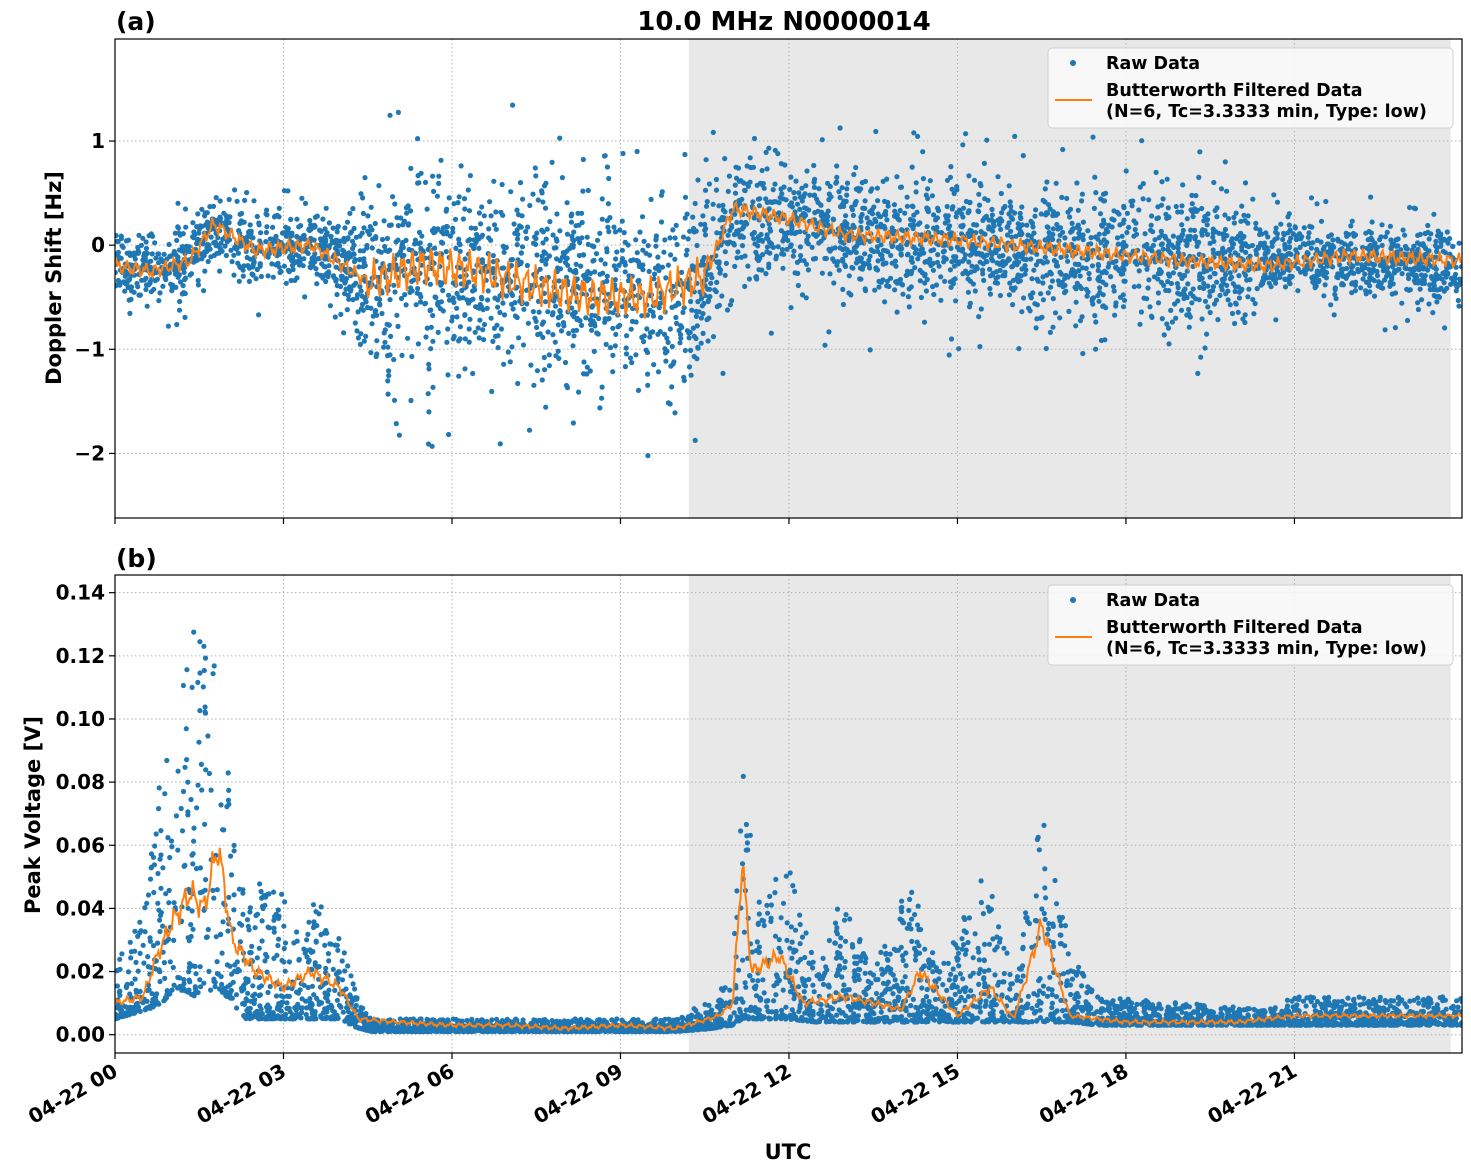 This screenshot has height=1172, width=1471. I want to click on panel-a-x-ticks, so click(705, 521).